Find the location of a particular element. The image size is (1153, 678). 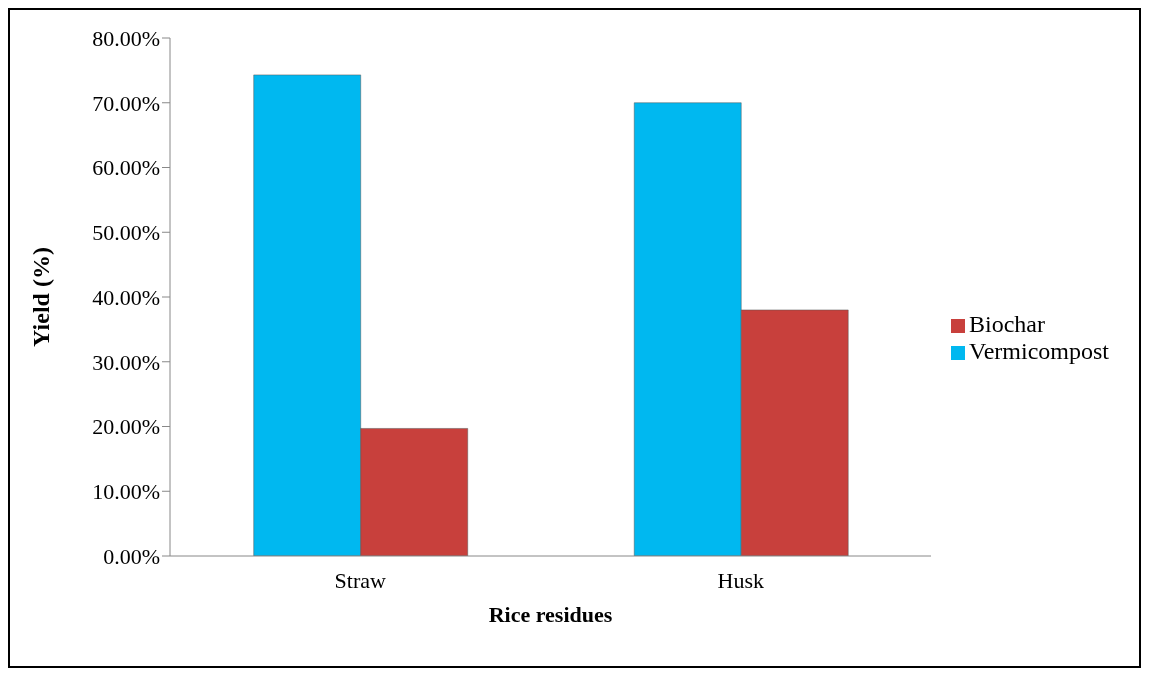

x-tick-label: Husk is located at coordinates (740, 580).